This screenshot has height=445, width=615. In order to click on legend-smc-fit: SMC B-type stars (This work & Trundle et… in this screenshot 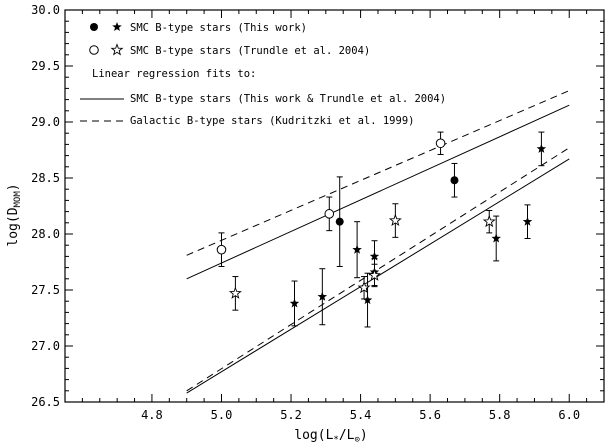, I will do `click(288, 99)`.